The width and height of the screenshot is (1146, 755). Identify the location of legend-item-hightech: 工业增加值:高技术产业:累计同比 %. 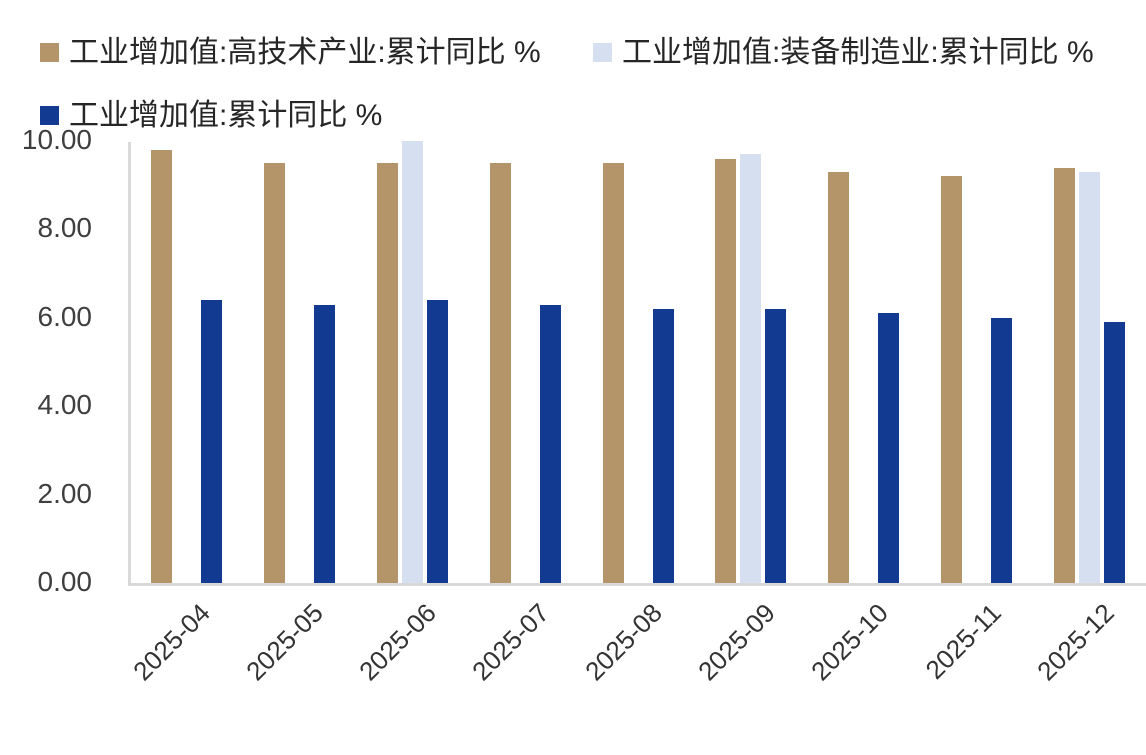
(290, 52).